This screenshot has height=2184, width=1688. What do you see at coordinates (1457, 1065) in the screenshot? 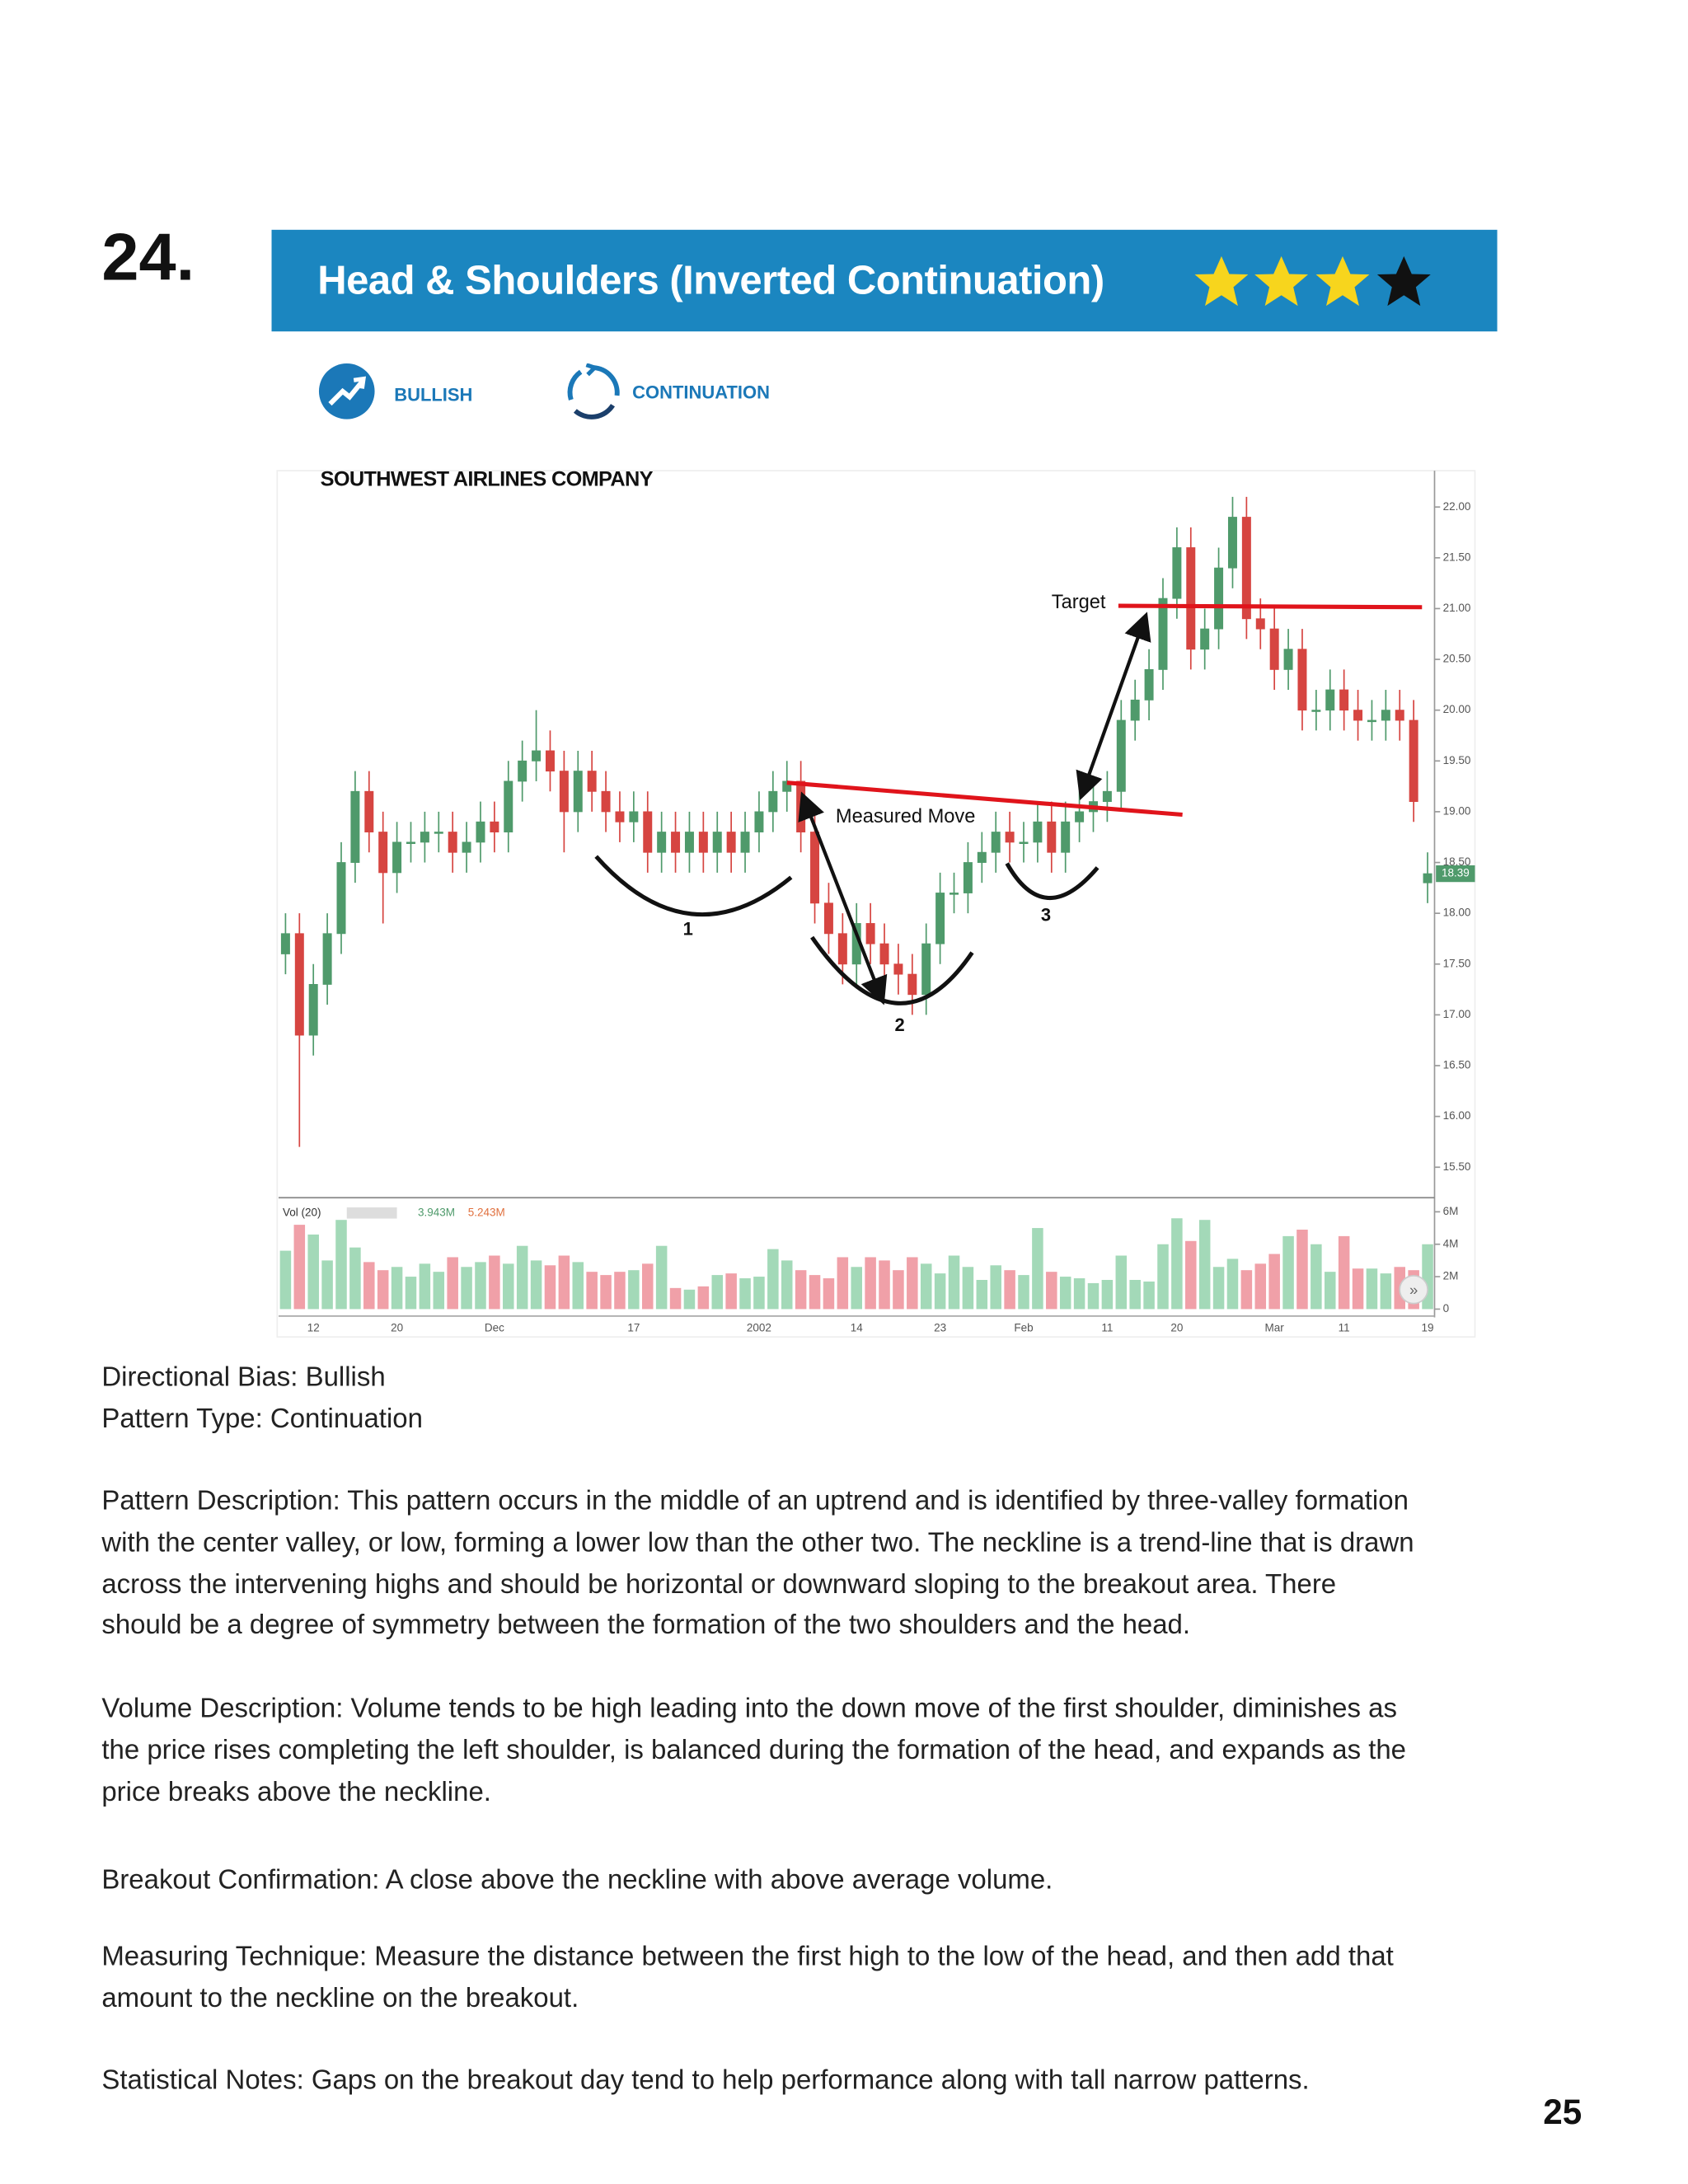
I see `y-tick-label: 16.50` at bounding box center [1457, 1065].